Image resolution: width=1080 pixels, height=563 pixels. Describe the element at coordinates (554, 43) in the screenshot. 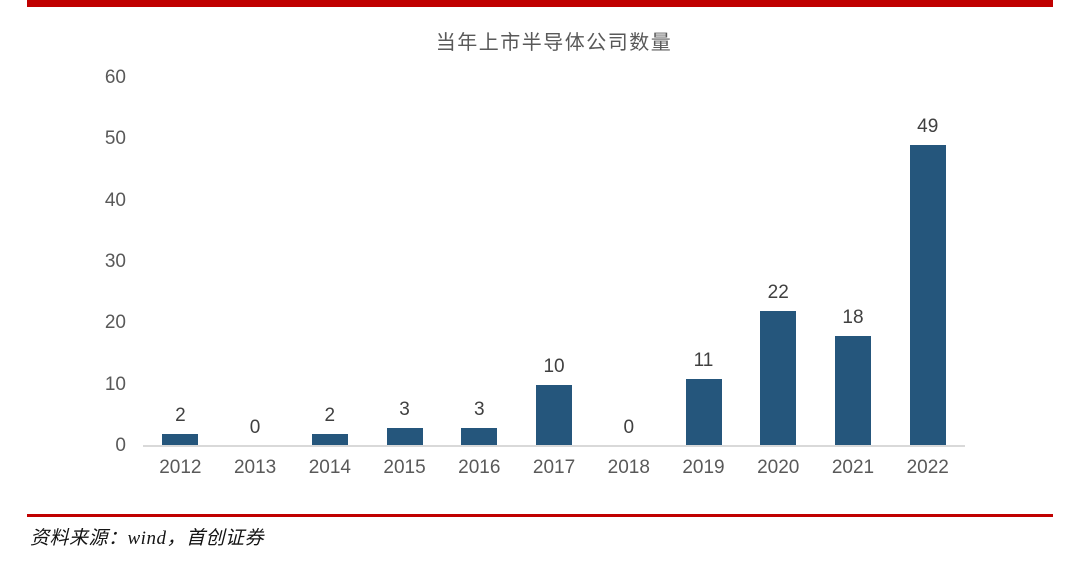

I see `chart-title: 当年上市半导体公司数量` at that location.